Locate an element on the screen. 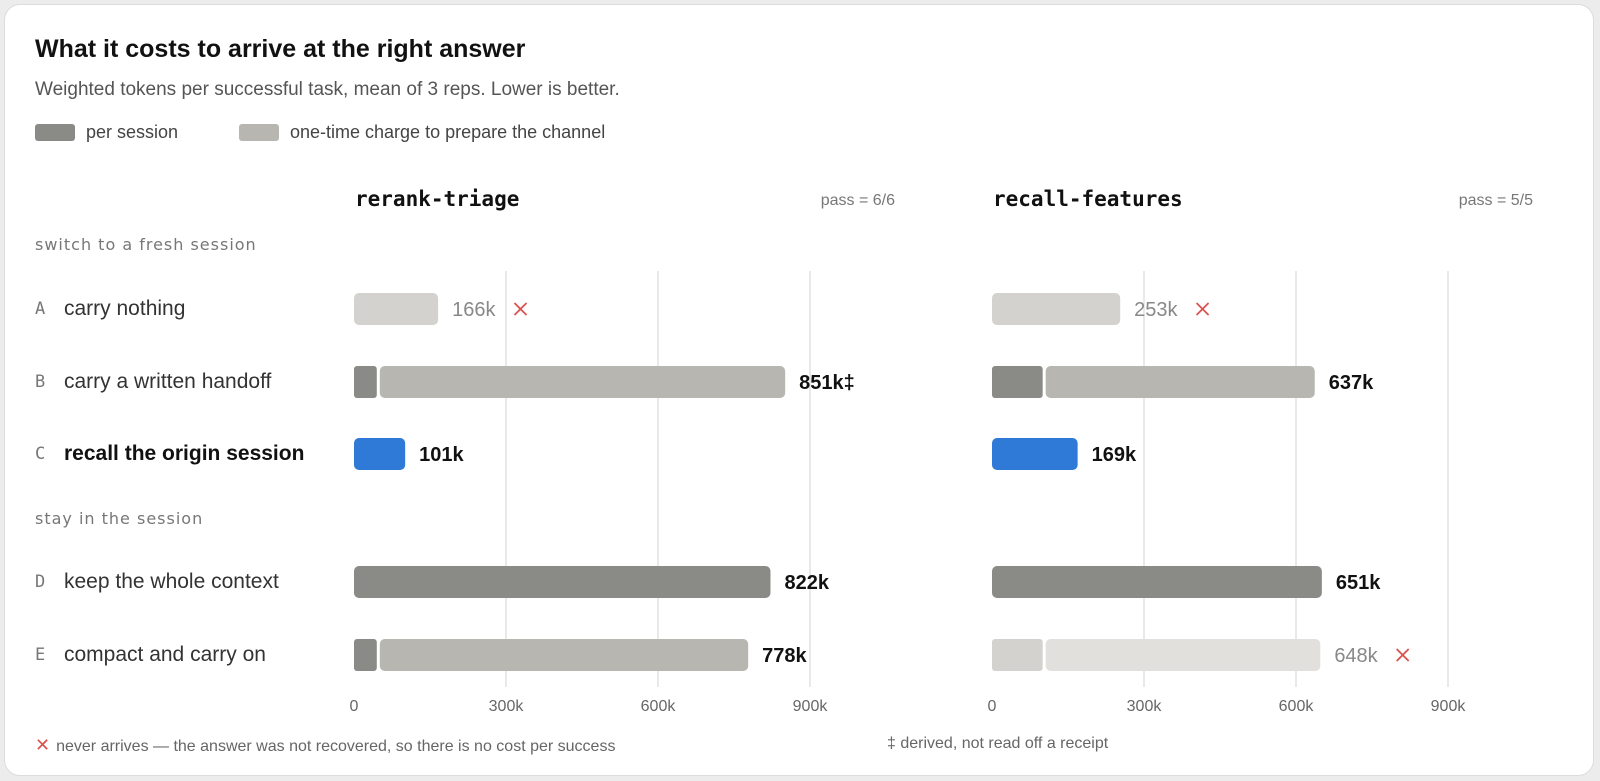  row-label-b: carry a written handoff is located at coordinates (168, 381).